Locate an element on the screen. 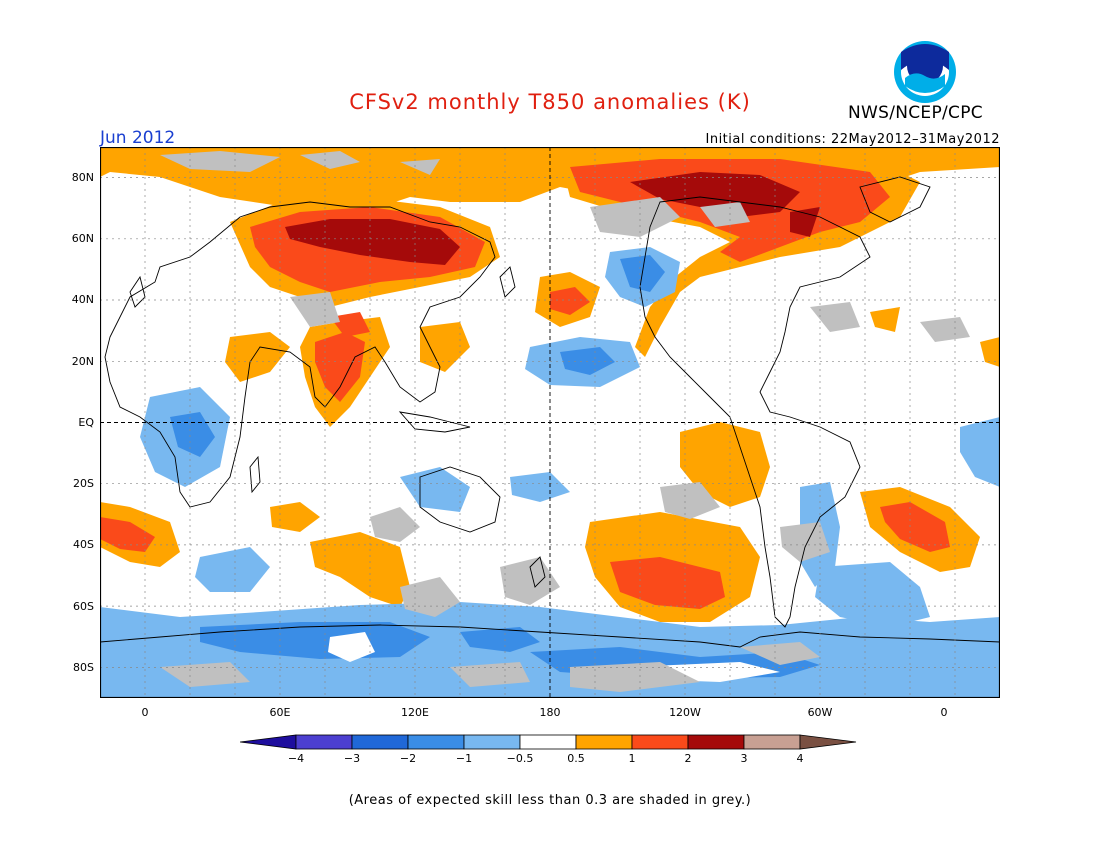  coastline-americas is located at coordinates (755, 412).